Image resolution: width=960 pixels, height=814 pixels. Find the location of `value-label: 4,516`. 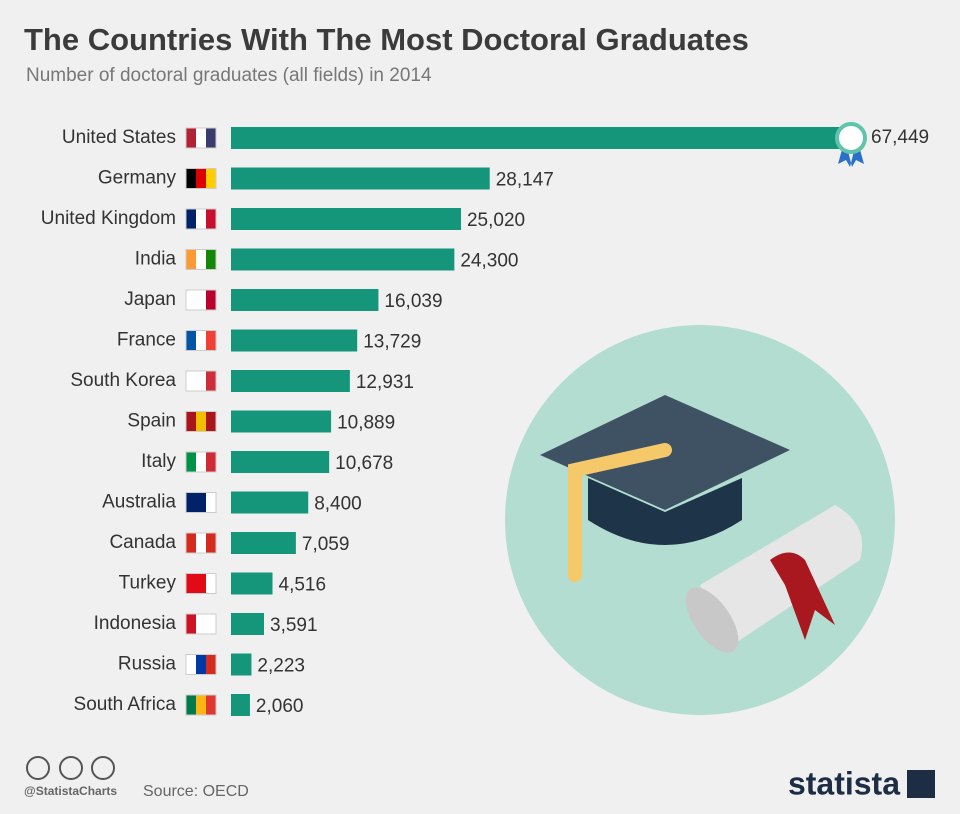

value-label: 4,516 is located at coordinates (303, 585).